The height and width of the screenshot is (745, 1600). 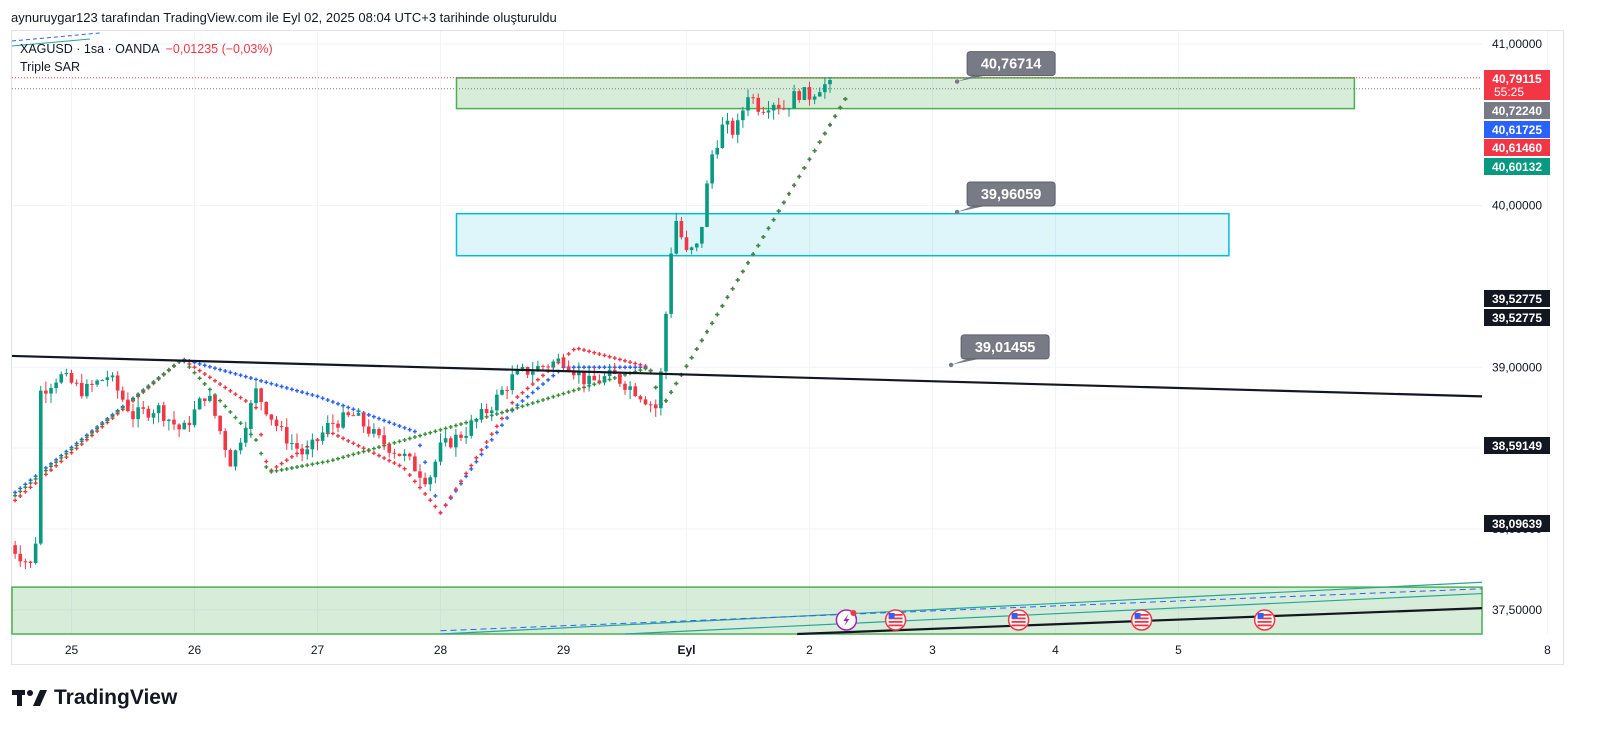 I want to click on indicator-label: Triple SAR, so click(x=50, y=67).